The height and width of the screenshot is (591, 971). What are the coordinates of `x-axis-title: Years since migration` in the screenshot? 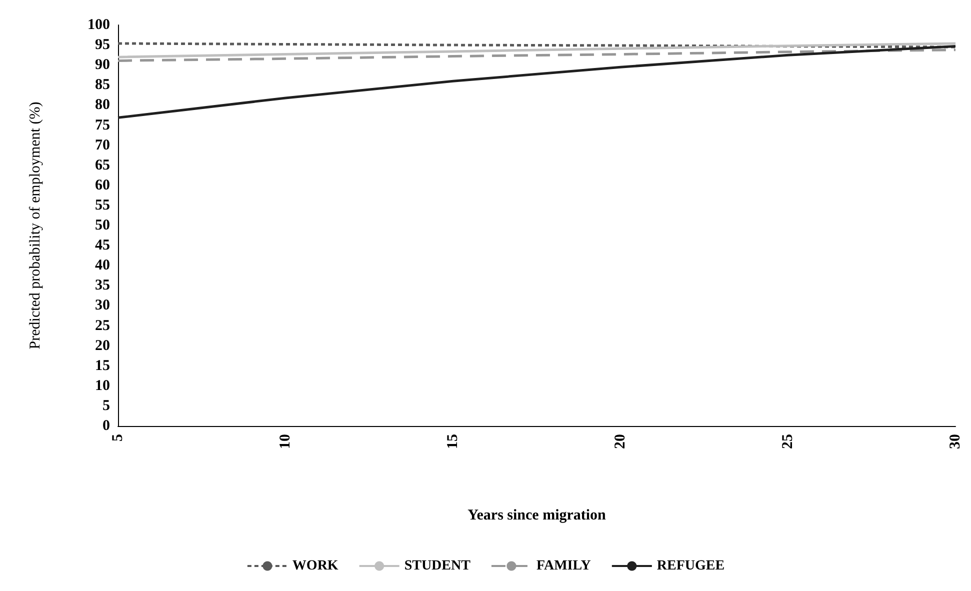 It's located at (537, 516).